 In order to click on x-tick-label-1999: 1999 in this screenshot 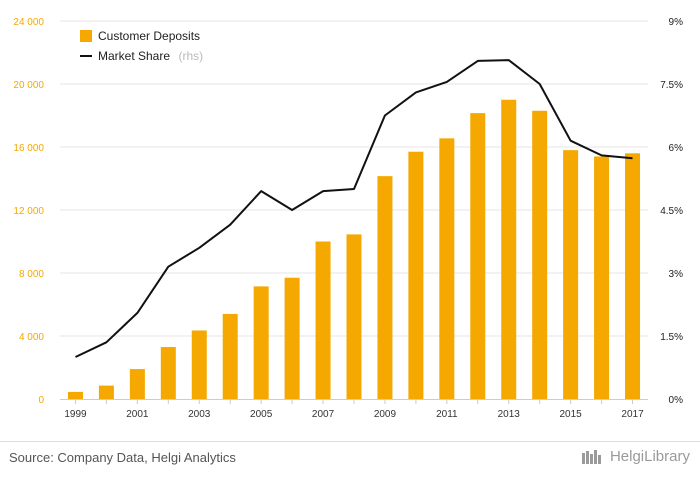, I will do `click(75, 414)`.